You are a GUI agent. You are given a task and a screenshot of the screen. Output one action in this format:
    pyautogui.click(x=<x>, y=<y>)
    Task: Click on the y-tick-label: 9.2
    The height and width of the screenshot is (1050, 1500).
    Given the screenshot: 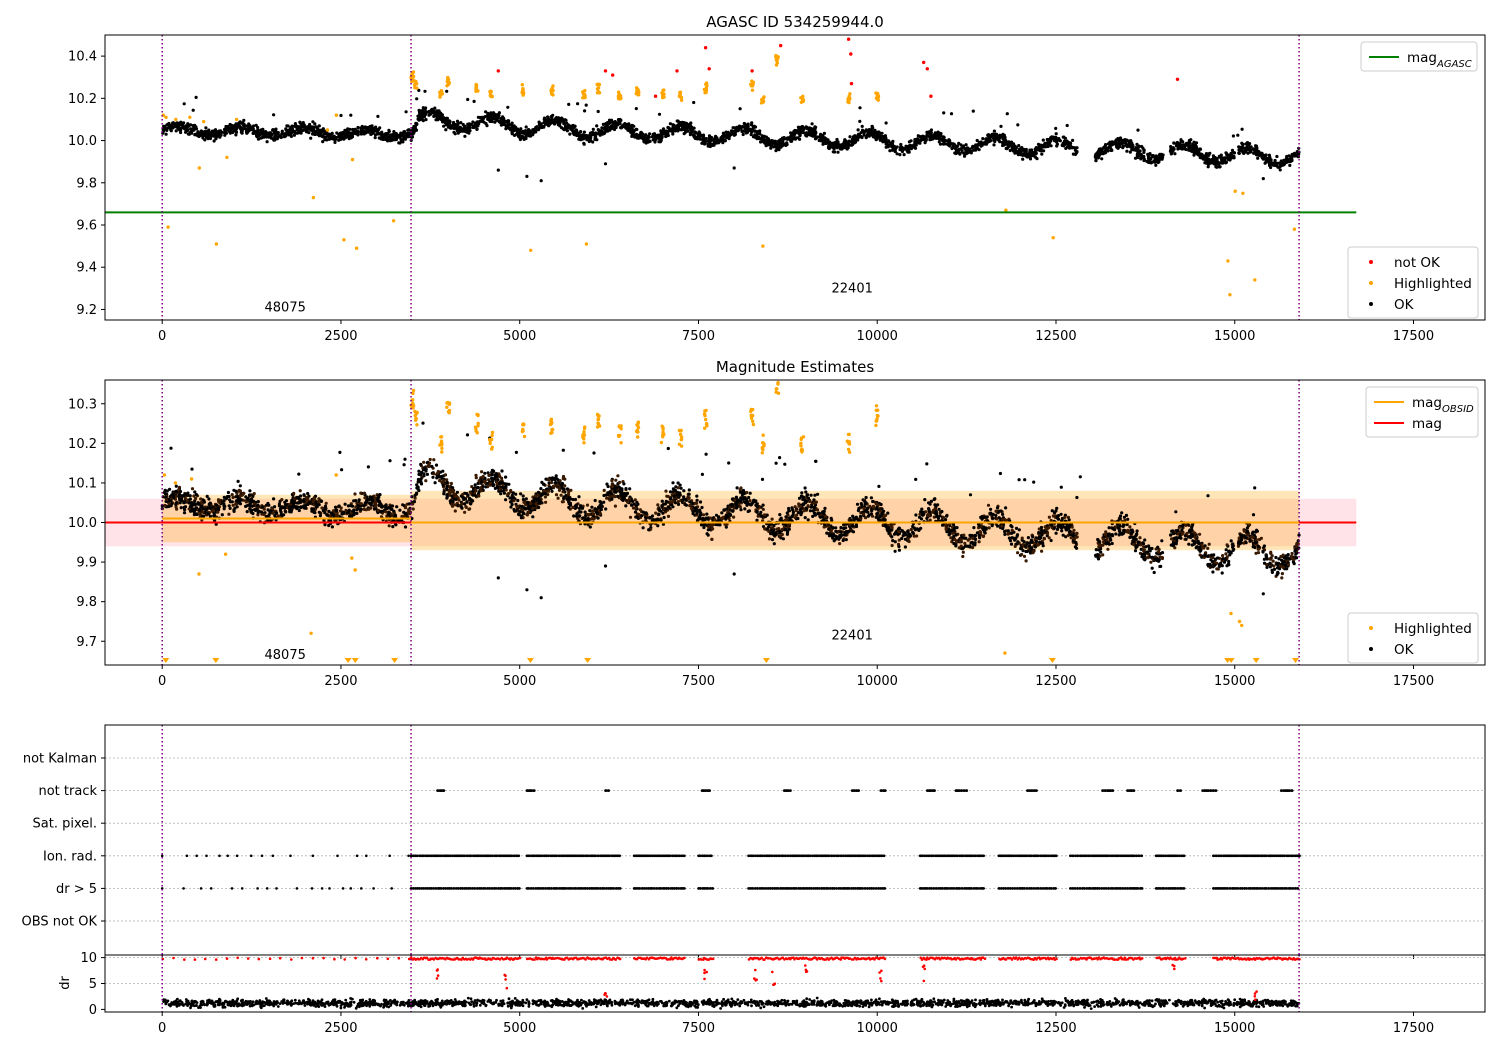 What is the action you would take?
    pyautogui.click(x=86, y=310)
    